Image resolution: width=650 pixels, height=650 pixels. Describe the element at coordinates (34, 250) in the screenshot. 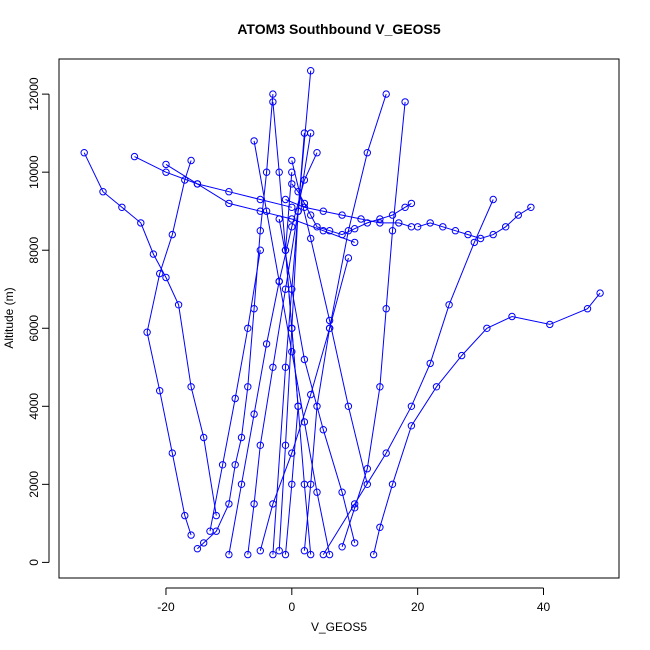

I see `y-tick-label: 8000` at that location.